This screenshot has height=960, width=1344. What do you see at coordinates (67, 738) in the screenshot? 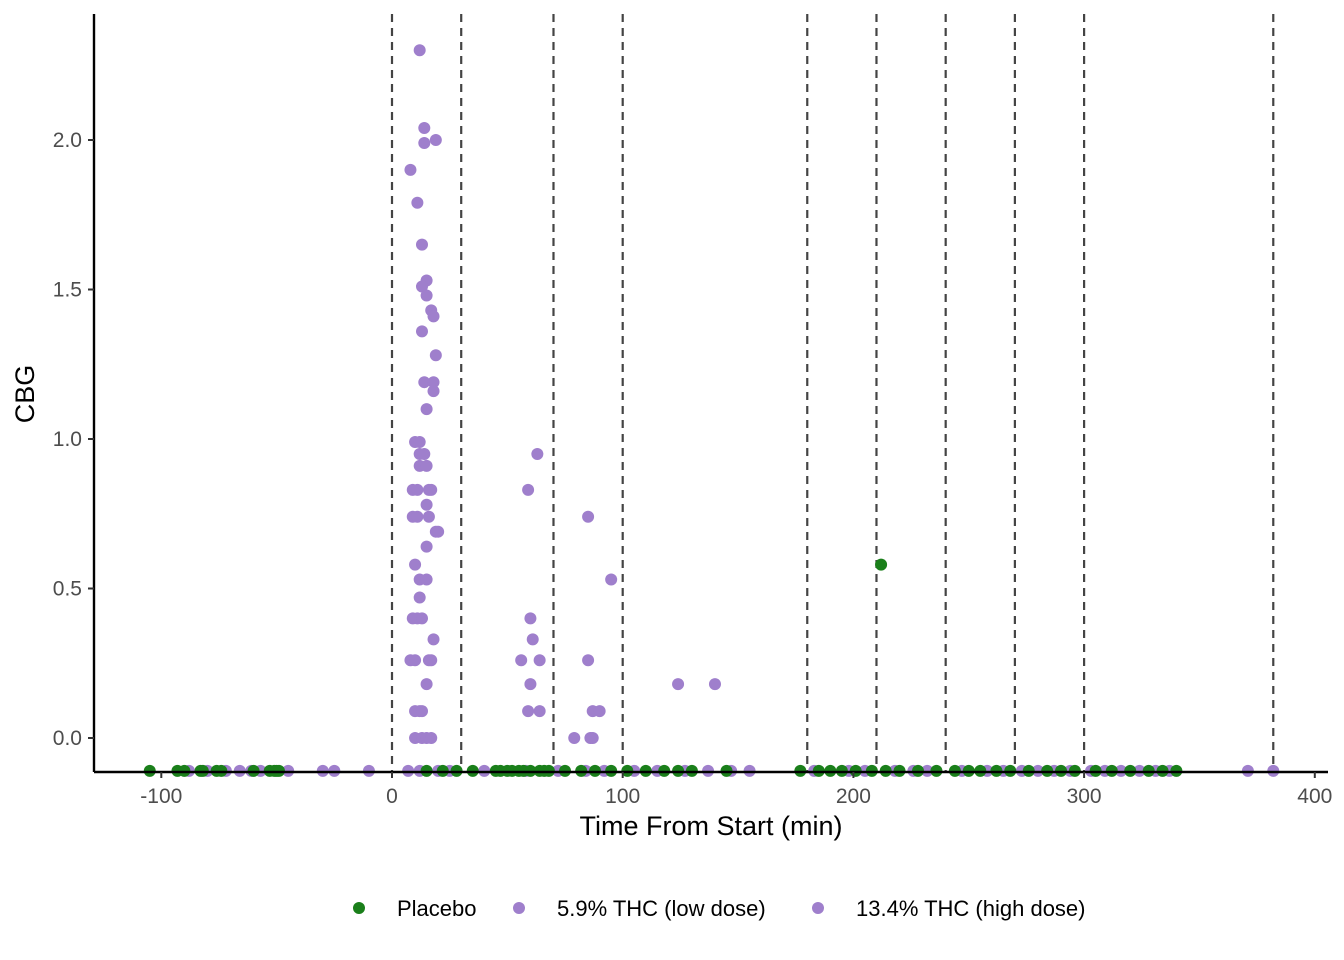
I see `y-tick-label: 0.0` at bounding box center [67, 738].